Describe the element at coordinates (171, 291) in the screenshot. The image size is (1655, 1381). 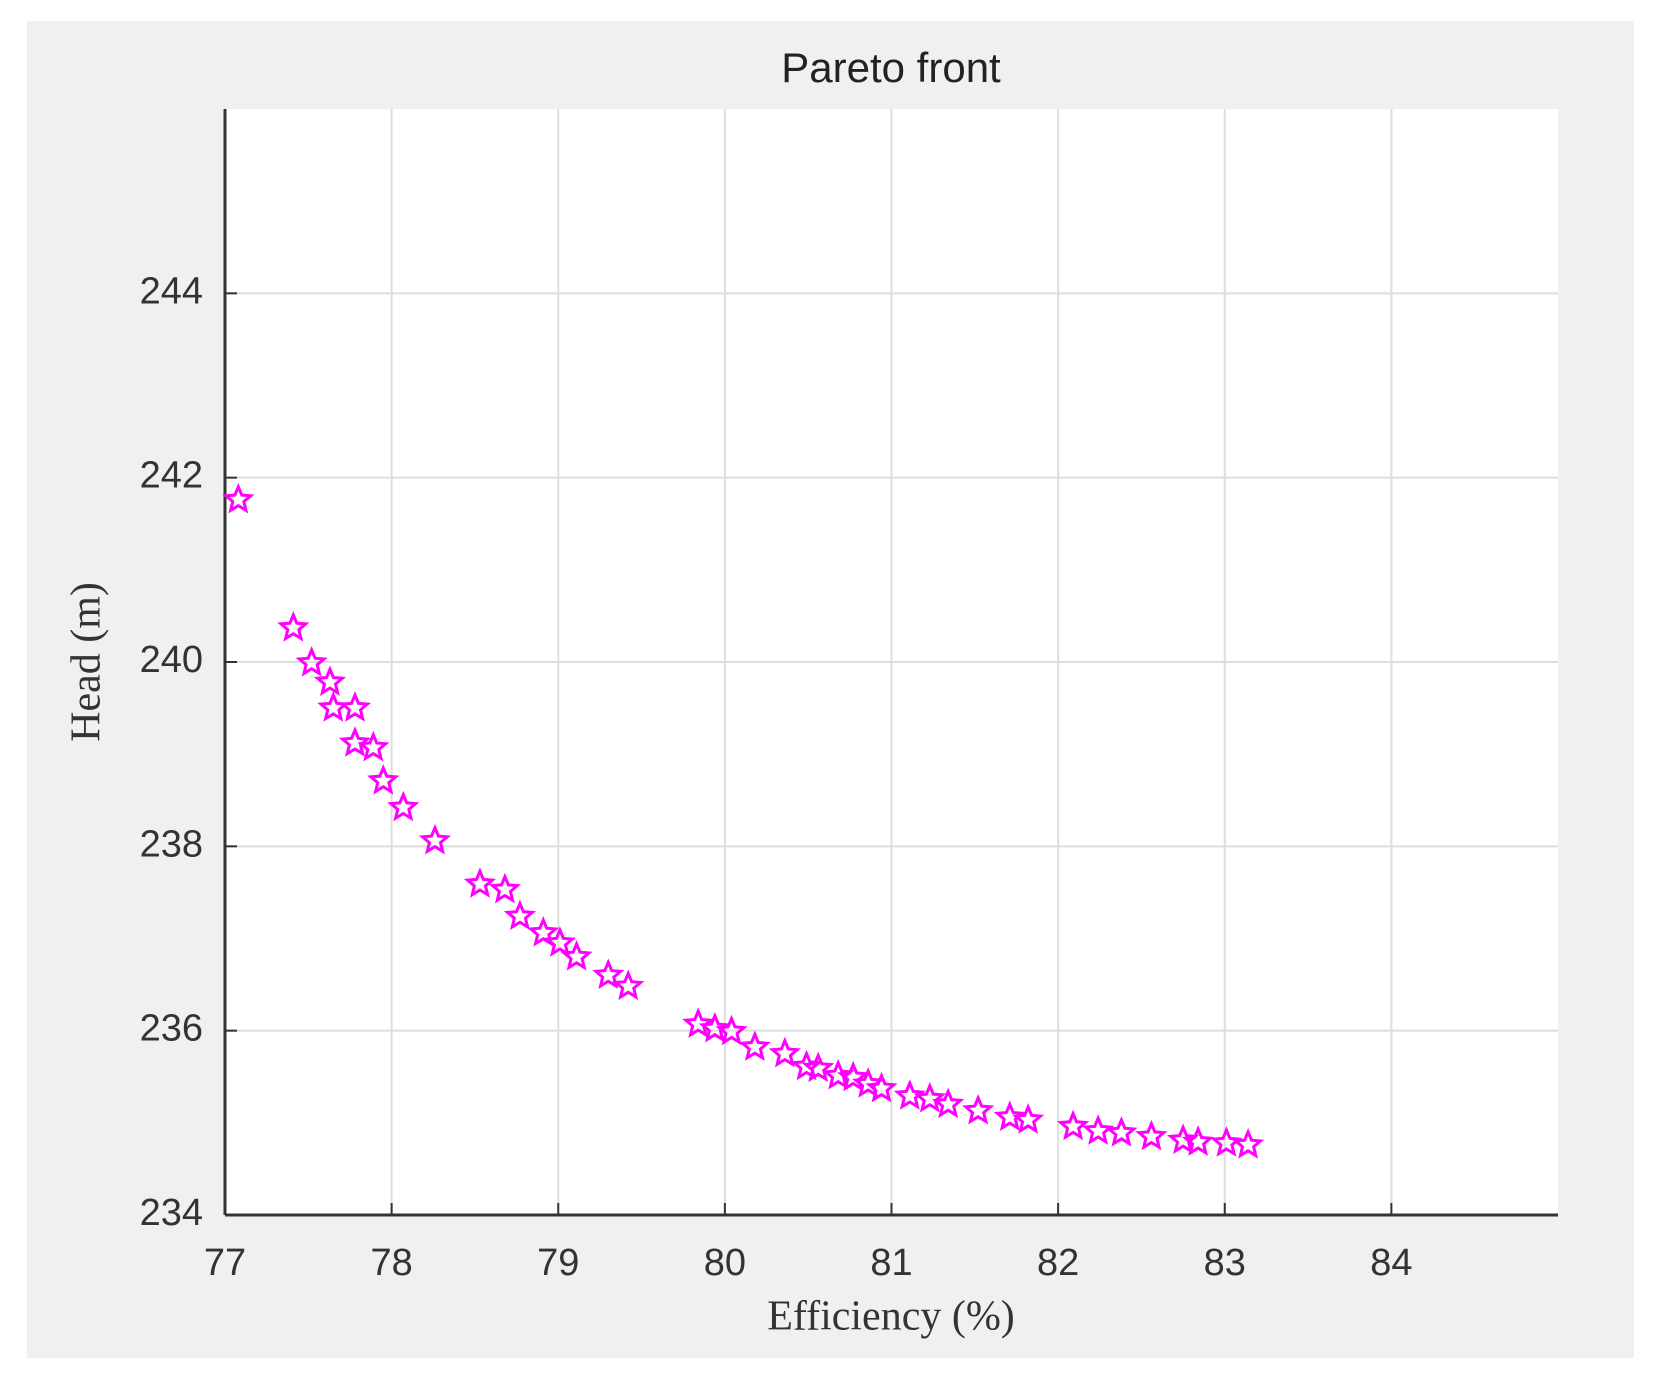
I see `y-tick-label: 244` at that location.